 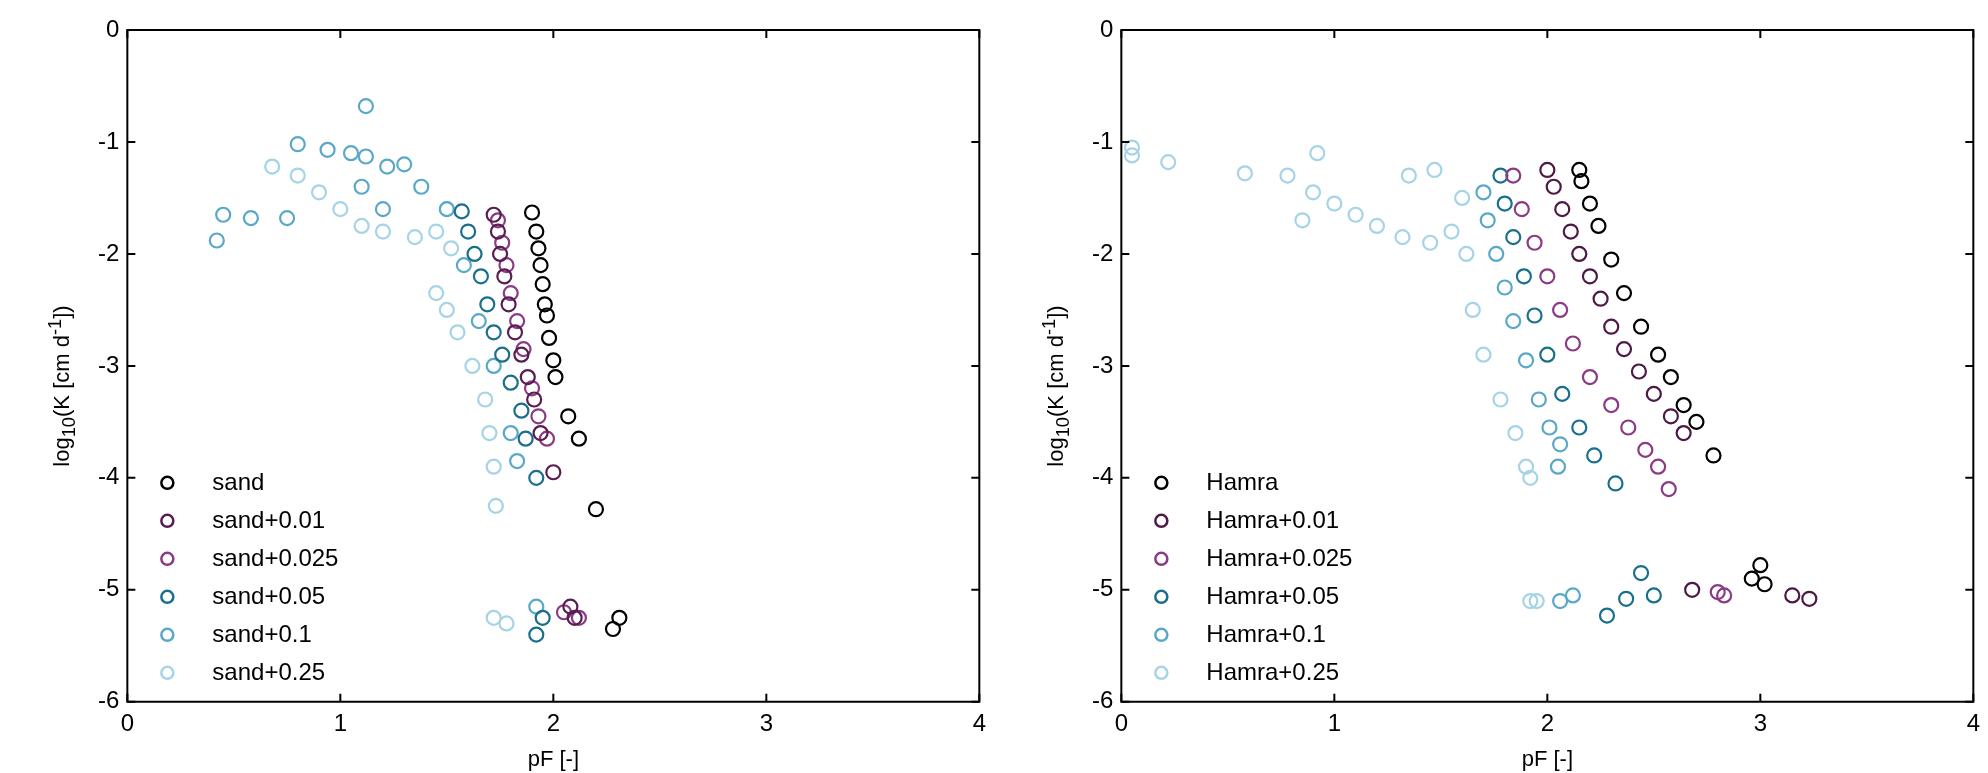 What do you see at coordinates (1273, 520) in the screenshot?
I see `legend-label: Hamra+0.01` at bounding box center [1273, 520].